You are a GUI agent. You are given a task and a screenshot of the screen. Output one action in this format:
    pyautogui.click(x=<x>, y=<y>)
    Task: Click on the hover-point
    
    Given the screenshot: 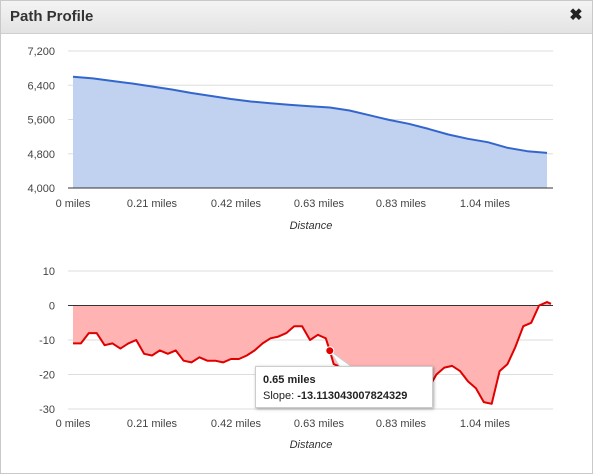 What is the action you would take?
    pyautogui.click(x=330, y=351)
    